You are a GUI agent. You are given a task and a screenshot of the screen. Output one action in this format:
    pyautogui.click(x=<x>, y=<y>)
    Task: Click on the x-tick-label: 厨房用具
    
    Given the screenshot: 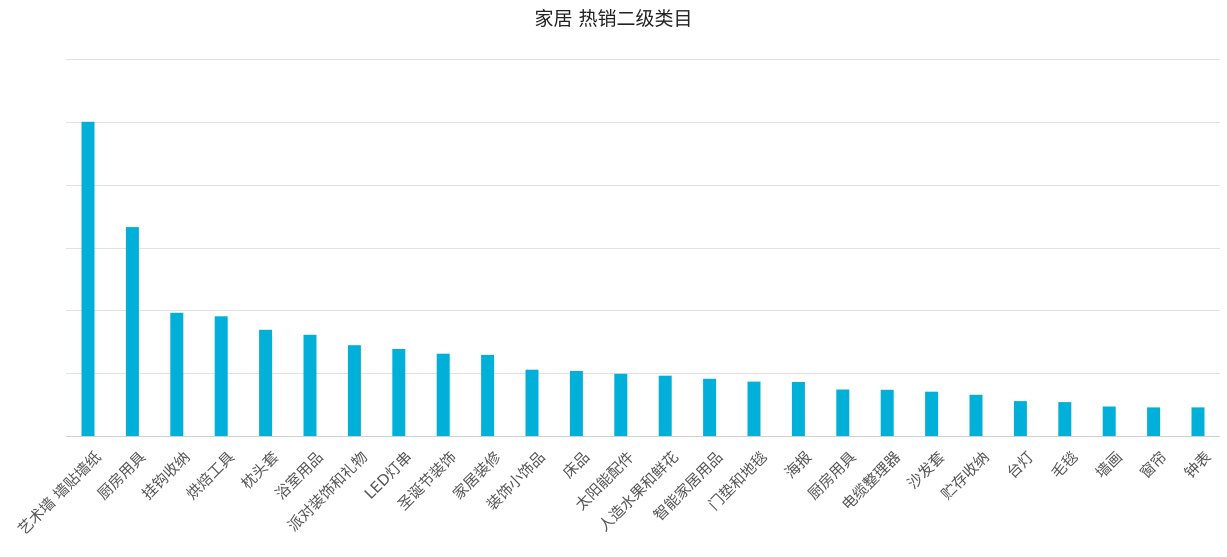 What is the action you would take?
    pyautogui.click(x=121, y=475)
    